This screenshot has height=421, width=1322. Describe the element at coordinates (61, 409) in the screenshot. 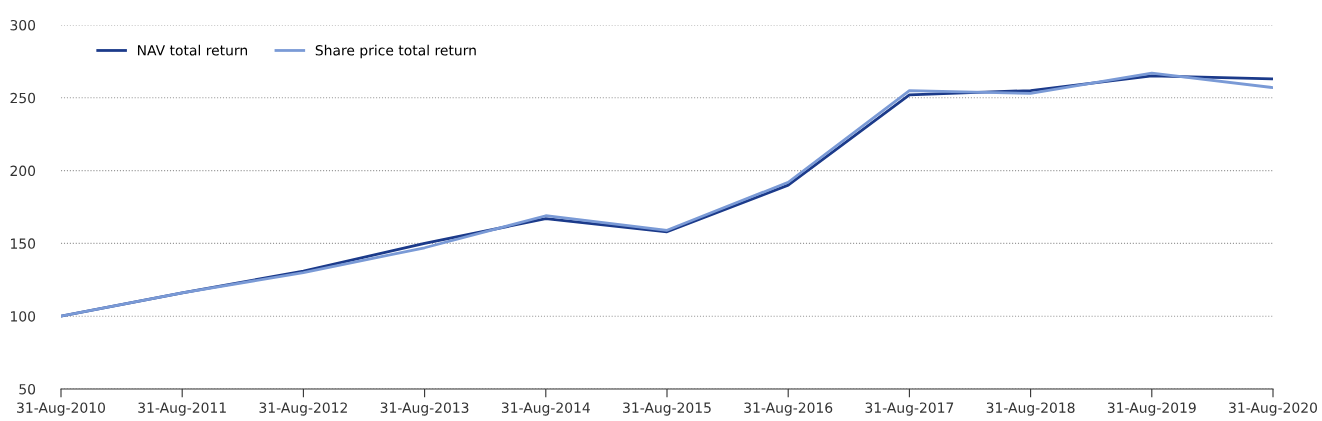

I see `x-tick-label: 31-Aug-2010` at that location.